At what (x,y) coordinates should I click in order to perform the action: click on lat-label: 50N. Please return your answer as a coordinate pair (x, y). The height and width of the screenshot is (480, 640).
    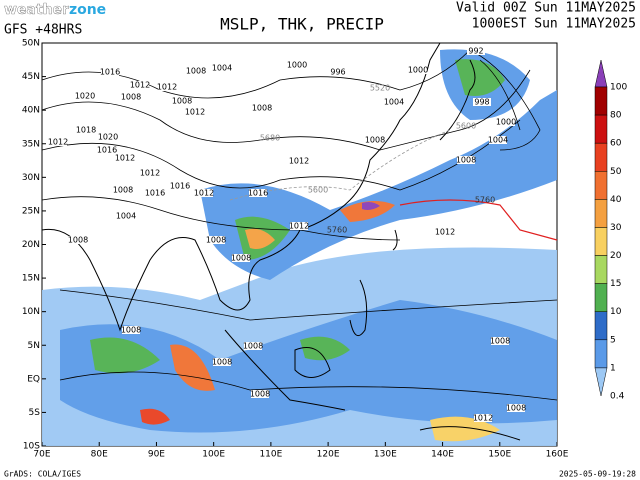
    Looking at the image, I should click on (31, 44).